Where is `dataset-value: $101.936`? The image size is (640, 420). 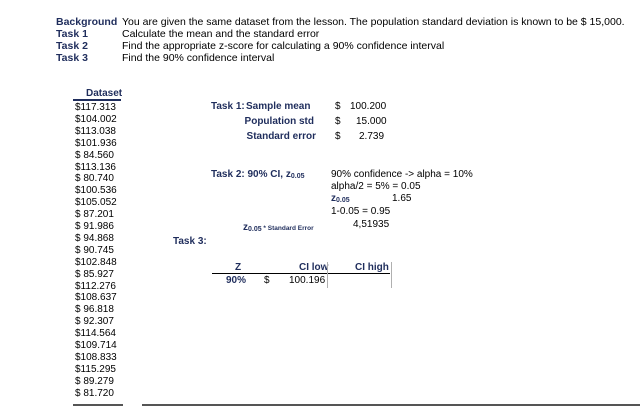 dataset-value: $101.936 is located at coordinates (96, 143).